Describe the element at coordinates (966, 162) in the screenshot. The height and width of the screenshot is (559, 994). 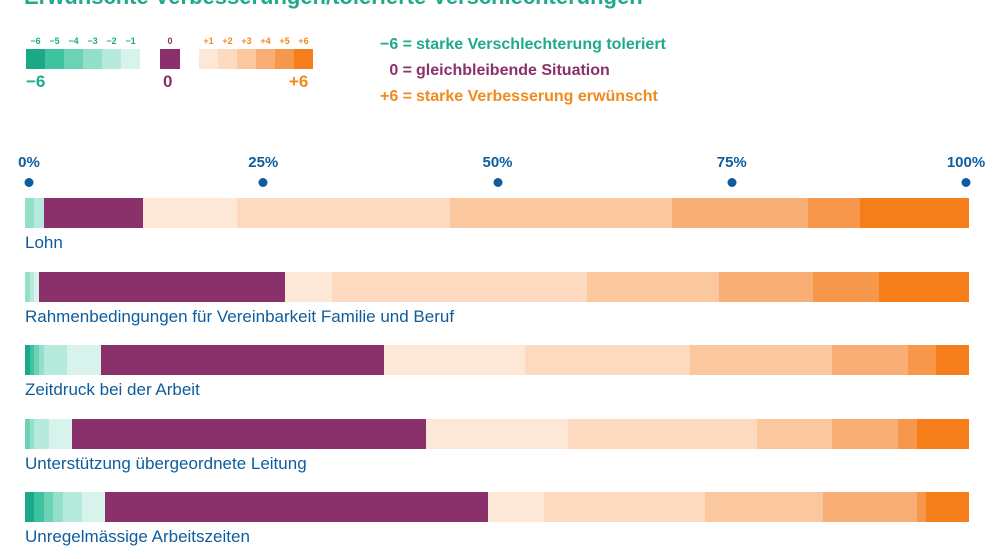
I see `x-tick-label: 100%` at that location.